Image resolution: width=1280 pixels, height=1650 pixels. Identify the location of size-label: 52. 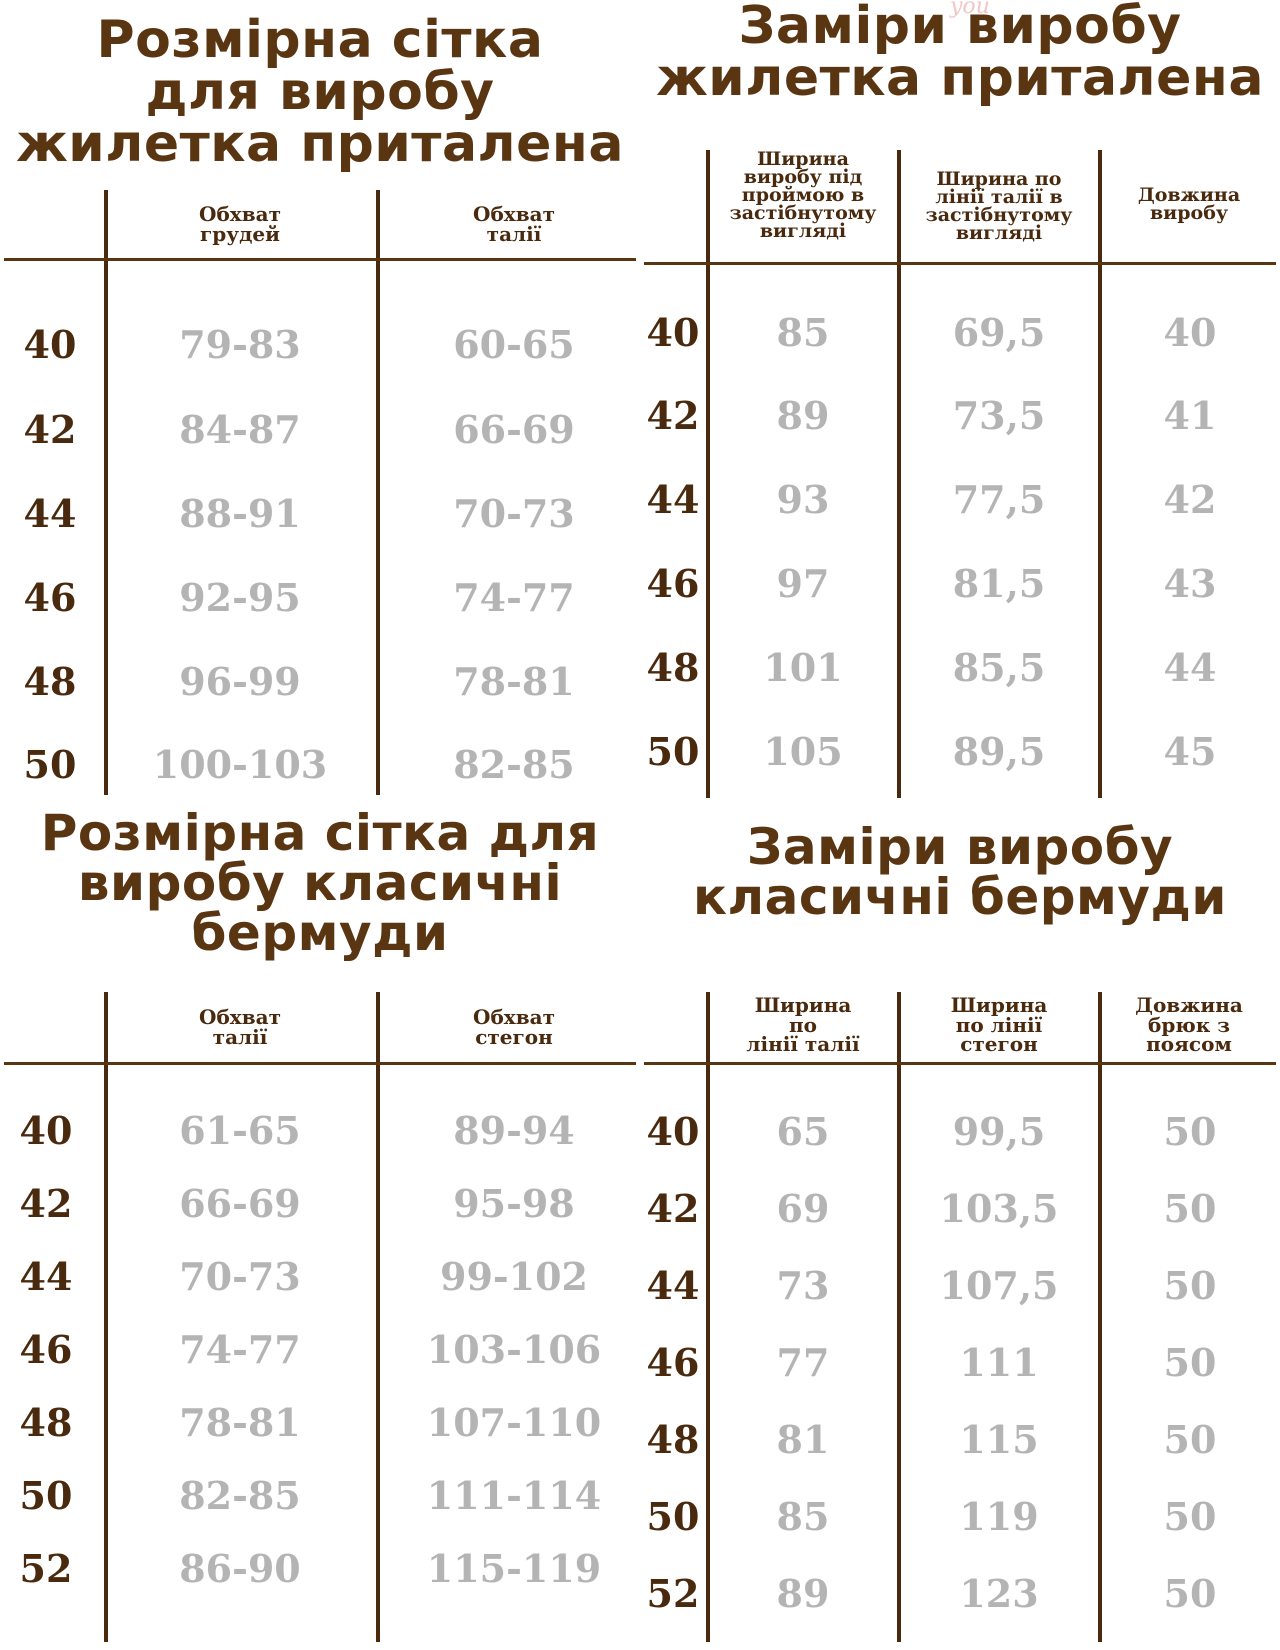
(46, 1568).